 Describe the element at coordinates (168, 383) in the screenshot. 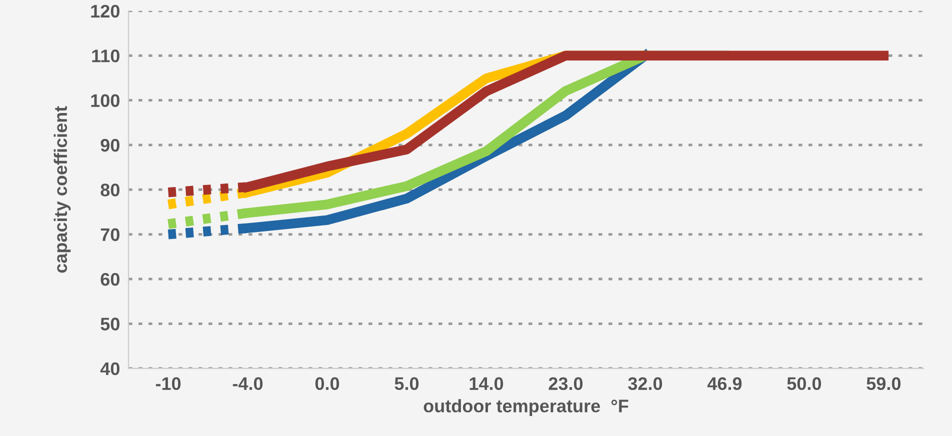

I see `x-tick-label: -10` at that location.